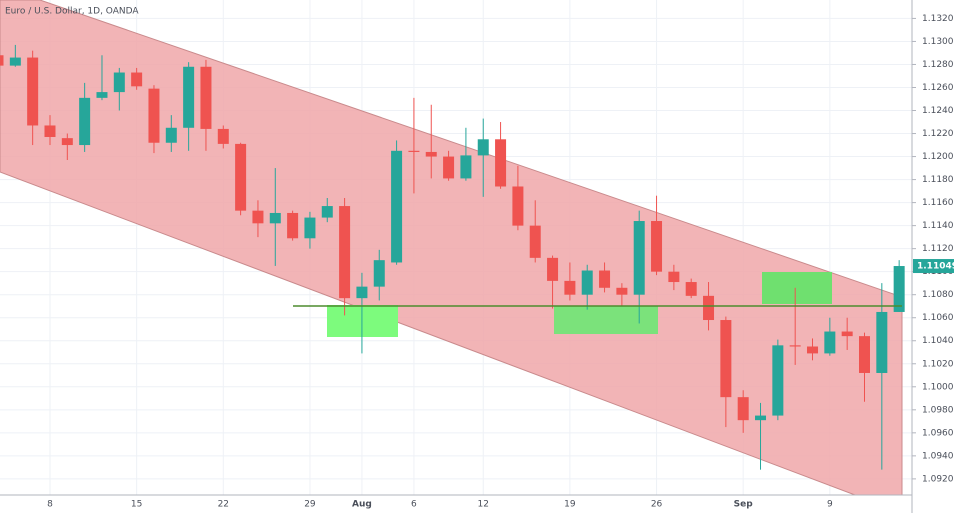 The width and height of the screenshot is (954, 513). What do you see at coordinates (938, 364) in the screenshot?
I see `y-tick-label: 1.10200` at bounding box center [938, 364].